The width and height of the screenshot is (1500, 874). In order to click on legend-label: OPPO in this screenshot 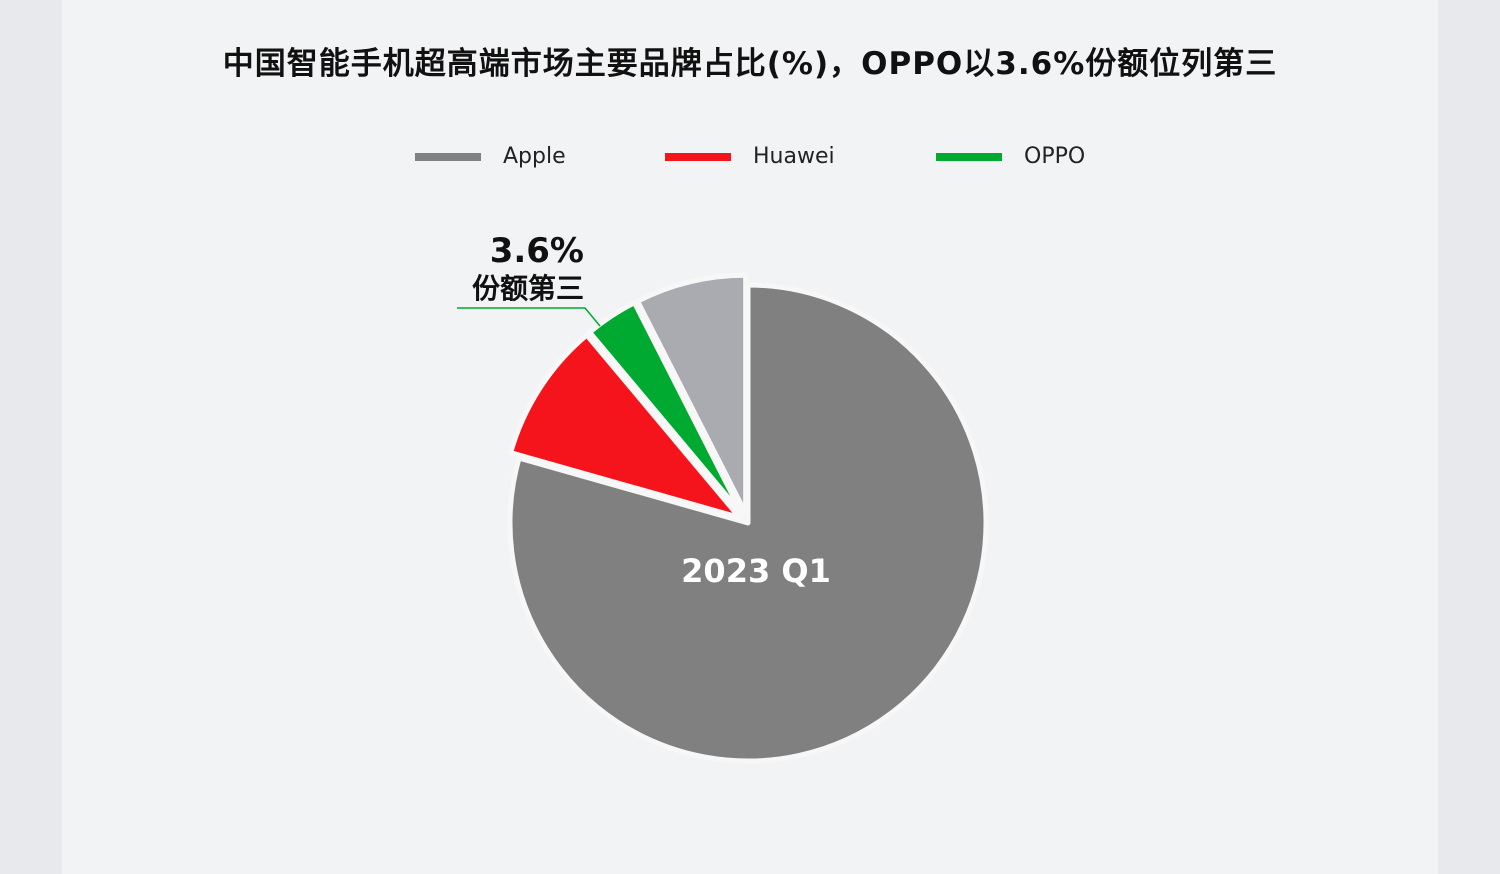, I will do `click(1055, 156)`.